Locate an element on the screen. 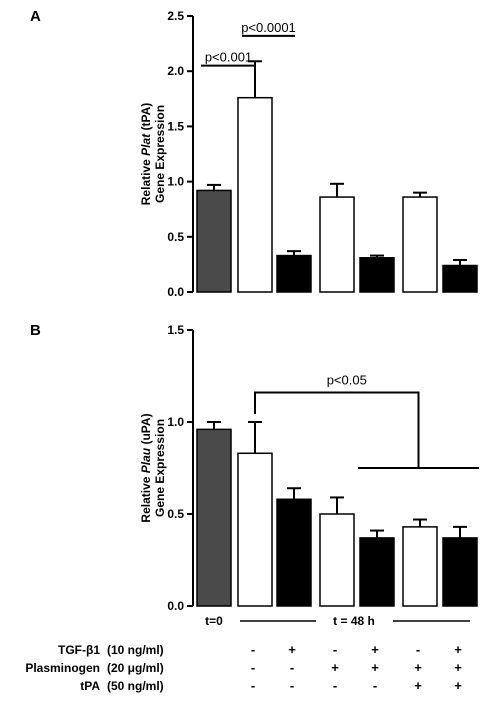  y-axis-label-b: Relative Plau (uPA) Gene Expression is located at coordinates (153, 467).